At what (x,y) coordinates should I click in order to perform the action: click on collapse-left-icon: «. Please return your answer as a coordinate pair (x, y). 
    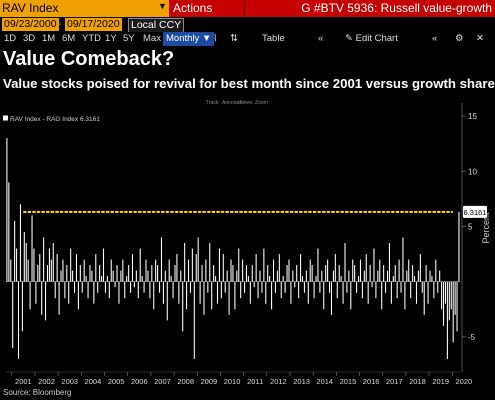
    Looking at the image, I should click on (321, 38).